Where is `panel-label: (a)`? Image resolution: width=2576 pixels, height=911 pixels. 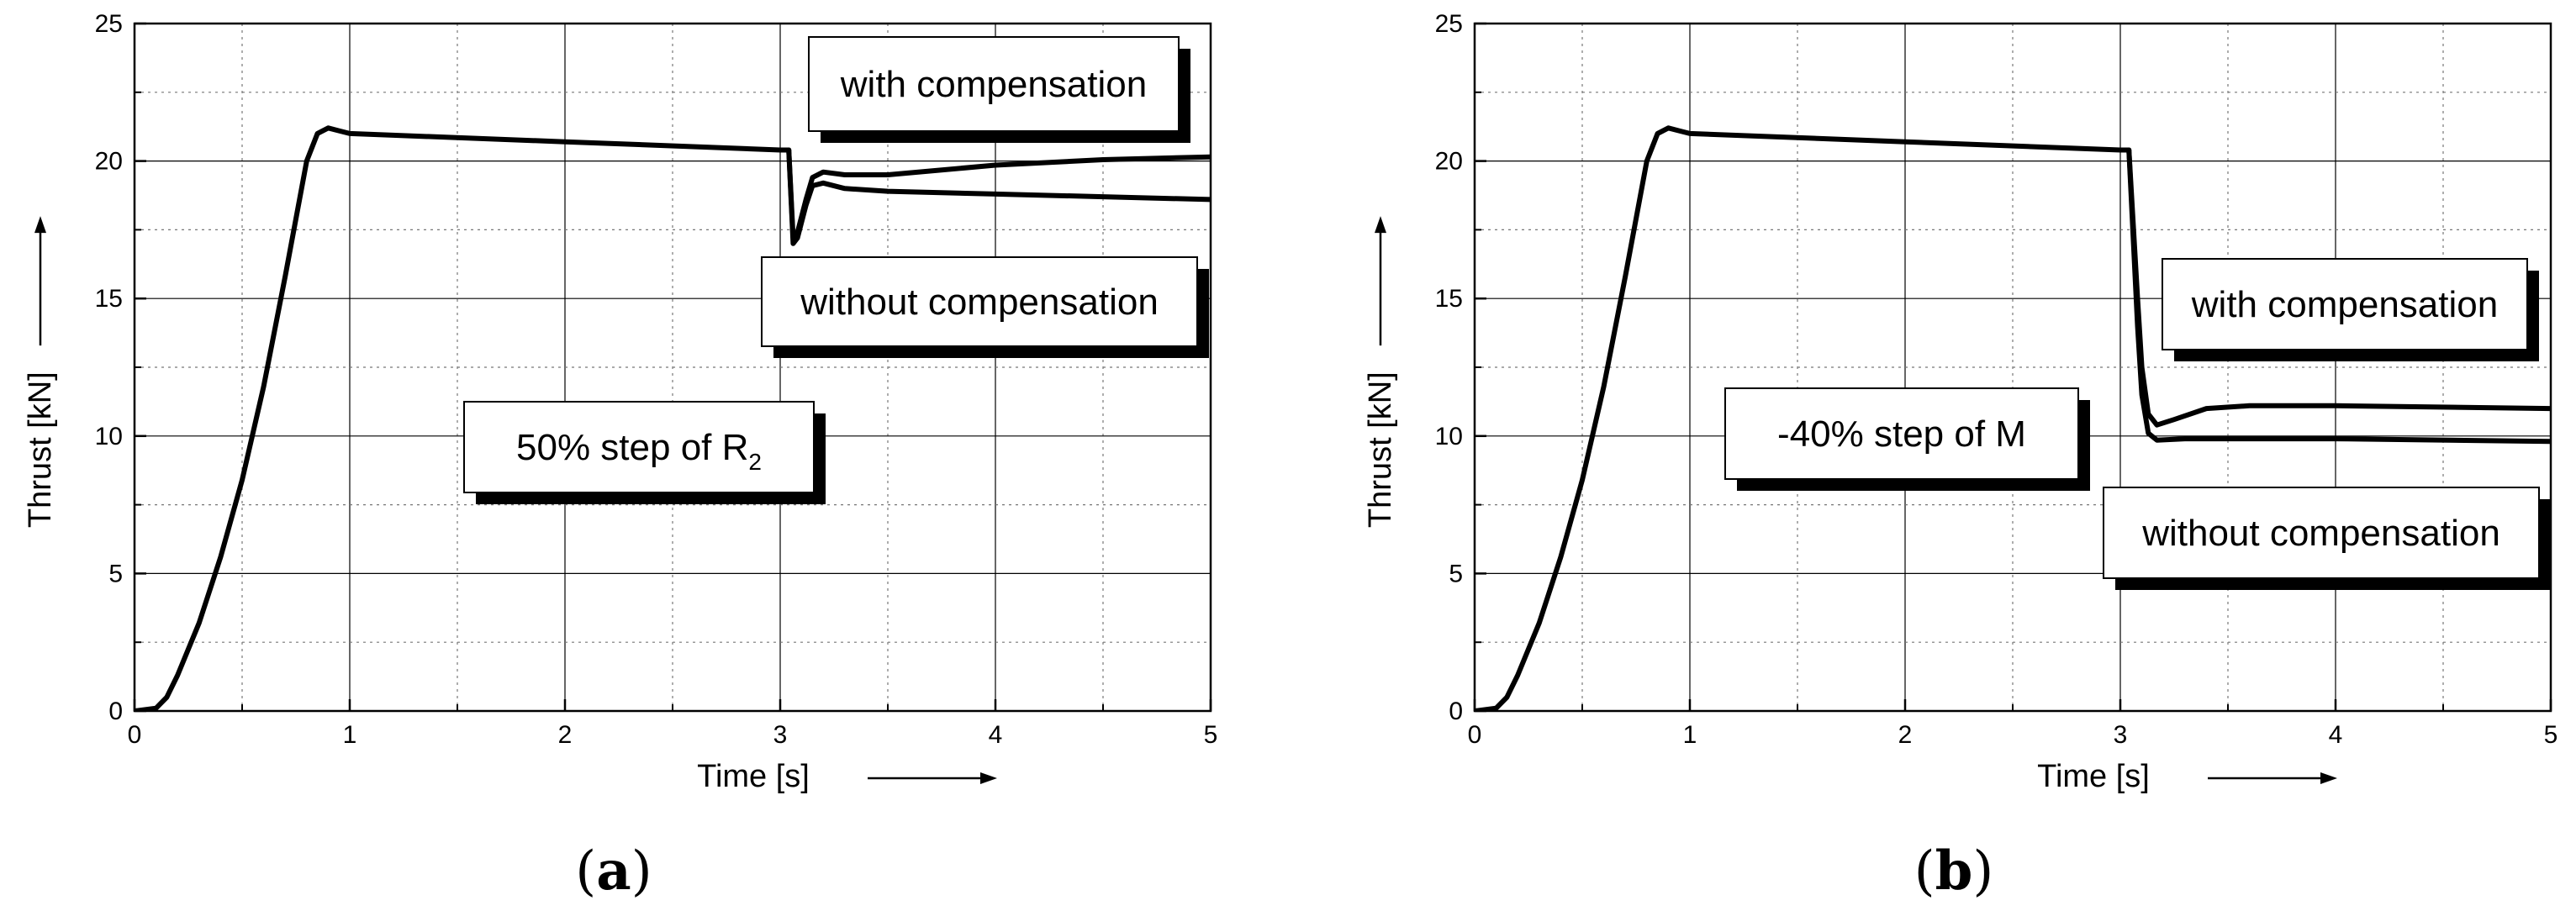
panel-label: (a) is located at coordinates (613, 871).